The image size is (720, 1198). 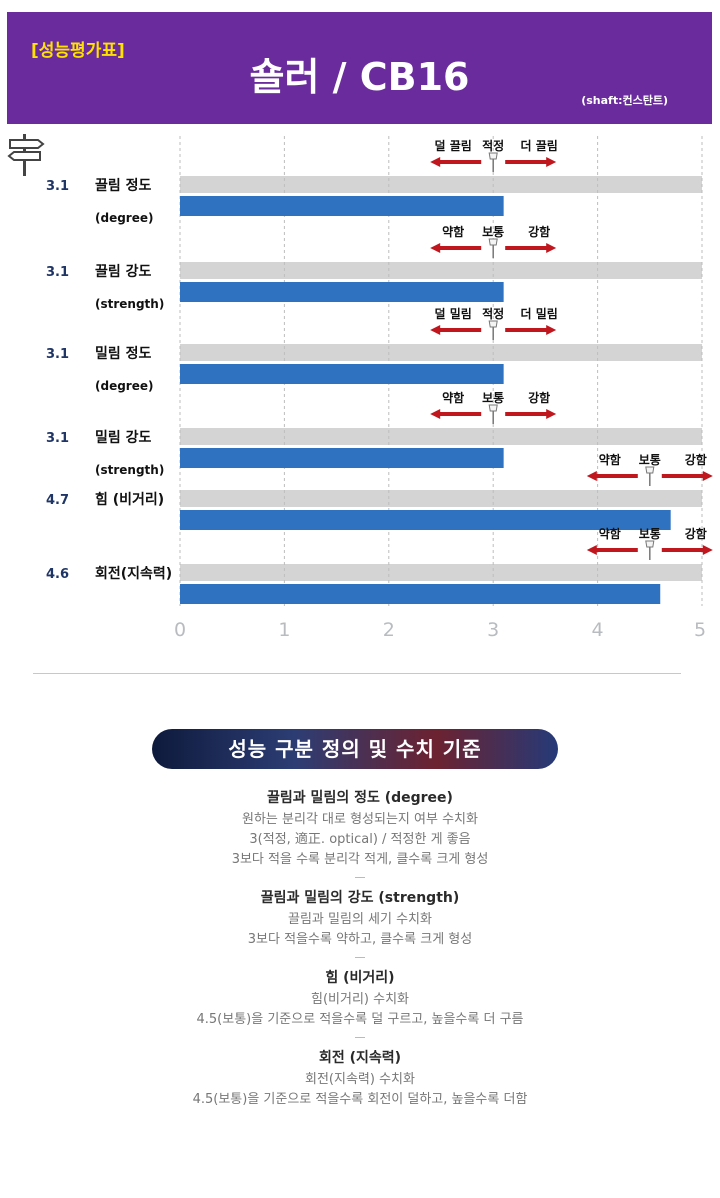 What do you see at coordinates (453, 314) in the screenshot?
I see `guide-left-label: 덜 밀림` at bounding box center [453, 314].